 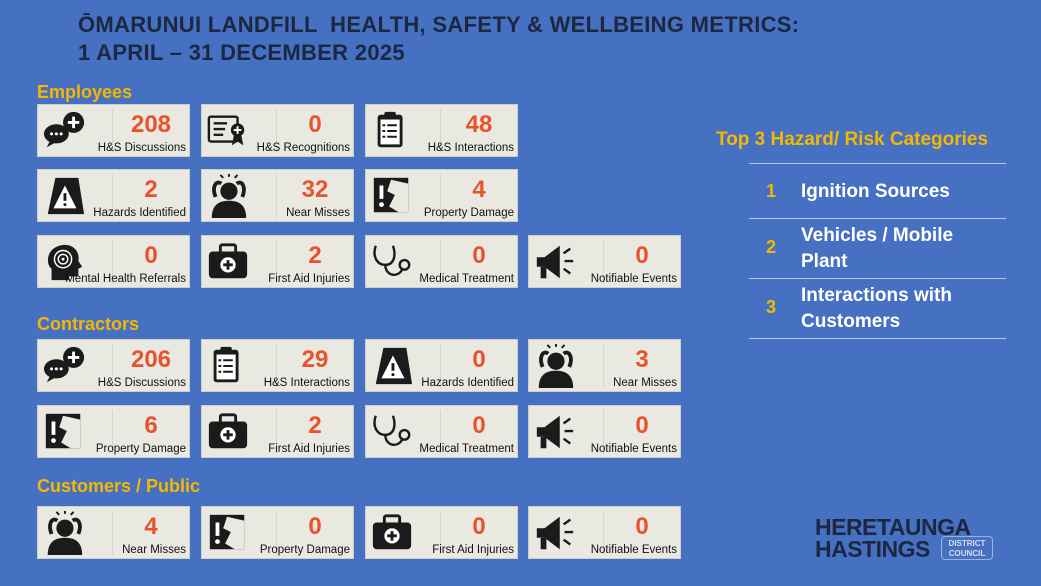 I want to click on metric-card: 0 Hazards Identified, so click(x=441, y=365).